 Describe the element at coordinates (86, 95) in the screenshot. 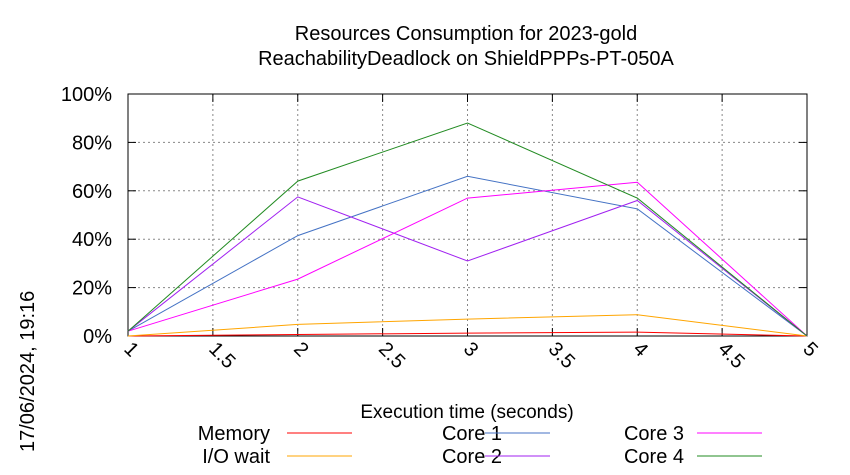

I see `y-tick-label: 100%` at that location.